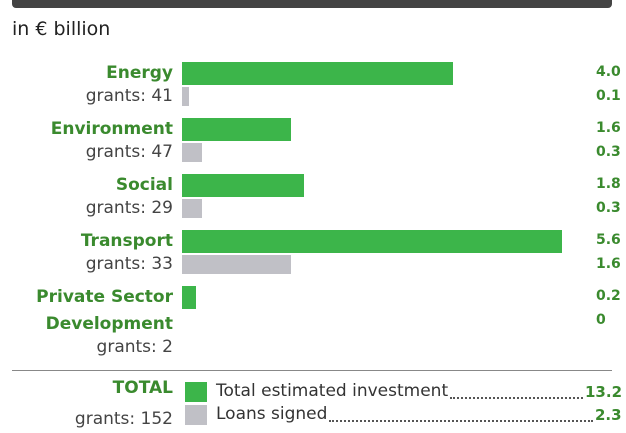 The width and height of the screenshot is (626, 433). Describe the element at coordinates (332, 391) in the screenshot. I see `legend-label: Total estimated investment` at that location.